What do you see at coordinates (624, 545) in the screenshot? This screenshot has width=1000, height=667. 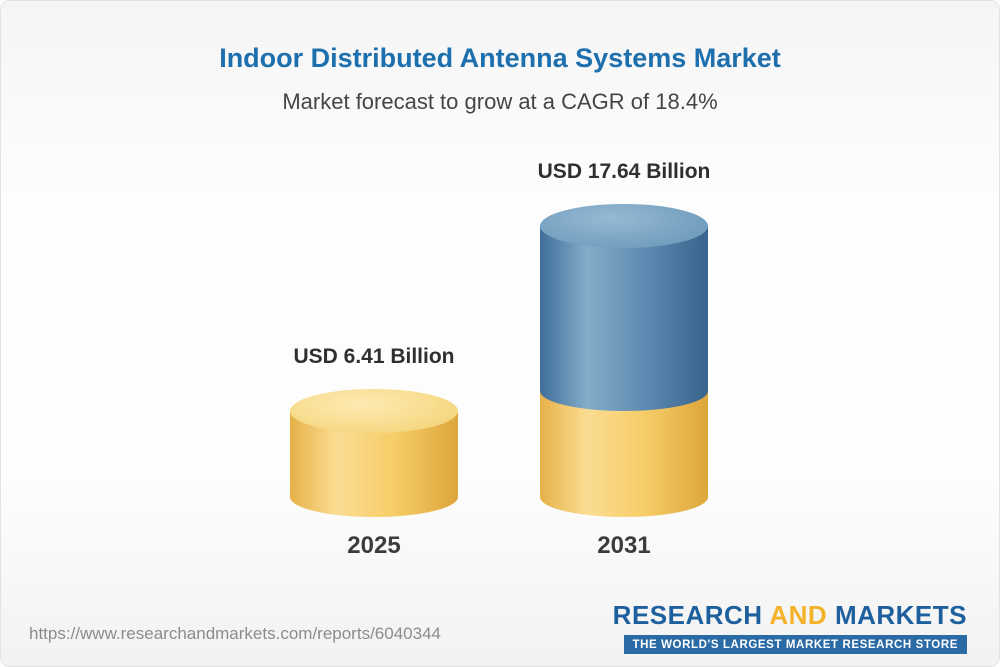 I see `category-label-2031: 2031` at bounding box center [624, 545].